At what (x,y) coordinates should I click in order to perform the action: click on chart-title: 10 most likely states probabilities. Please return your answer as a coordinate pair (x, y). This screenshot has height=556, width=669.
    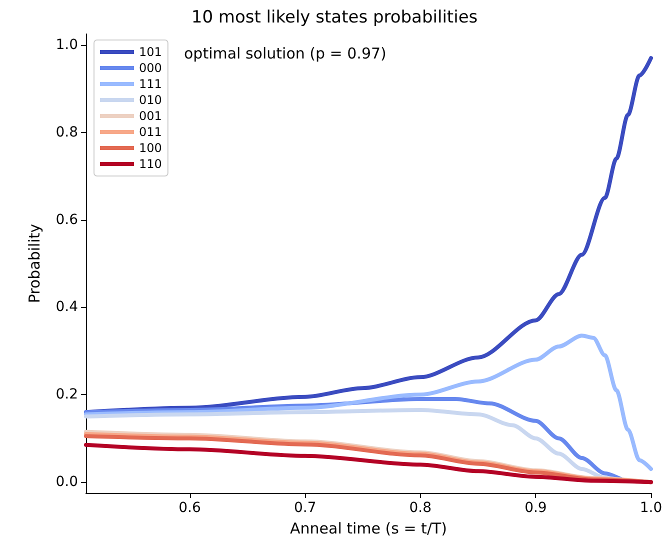
    Looking at the image, I should click on (334, 18).